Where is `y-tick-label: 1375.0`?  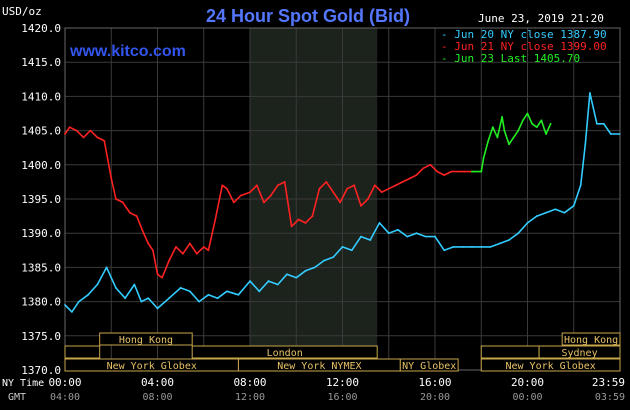 y-tick-label: 1375.0 is located at coordinates (41, 336).